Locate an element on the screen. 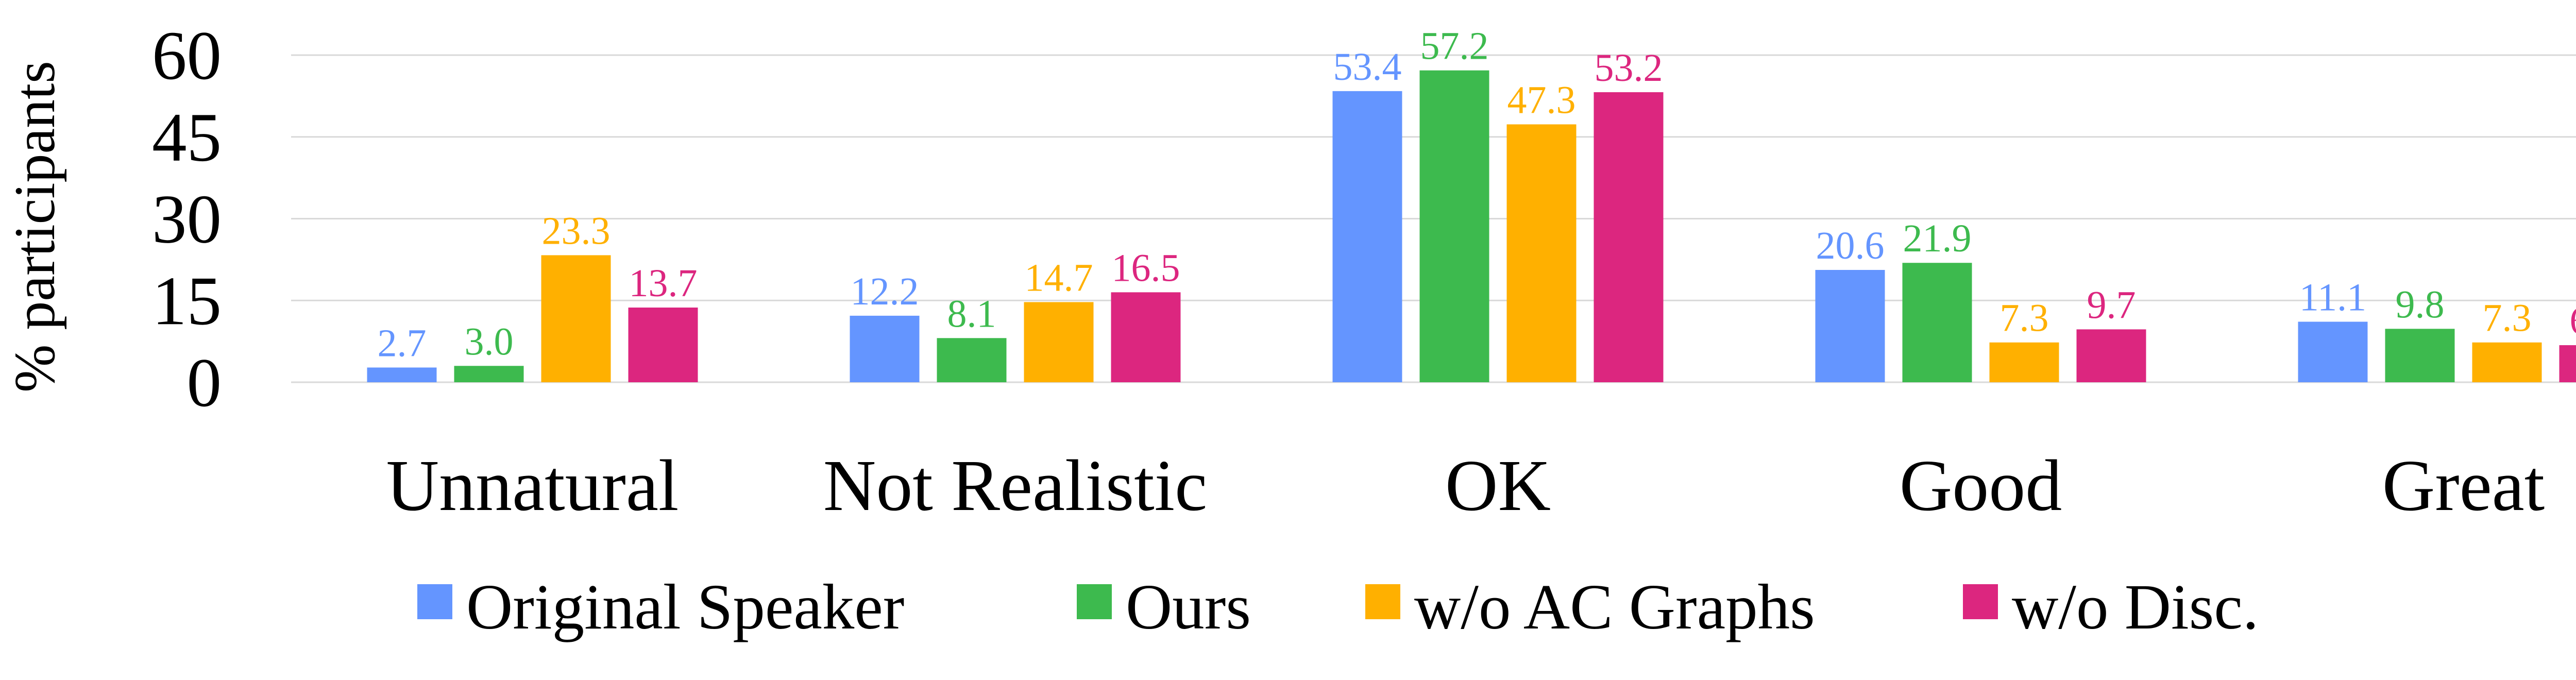 This screenshot has height=680, width=2576. data-label: 11.1 is located at coordinates (2332, 297).